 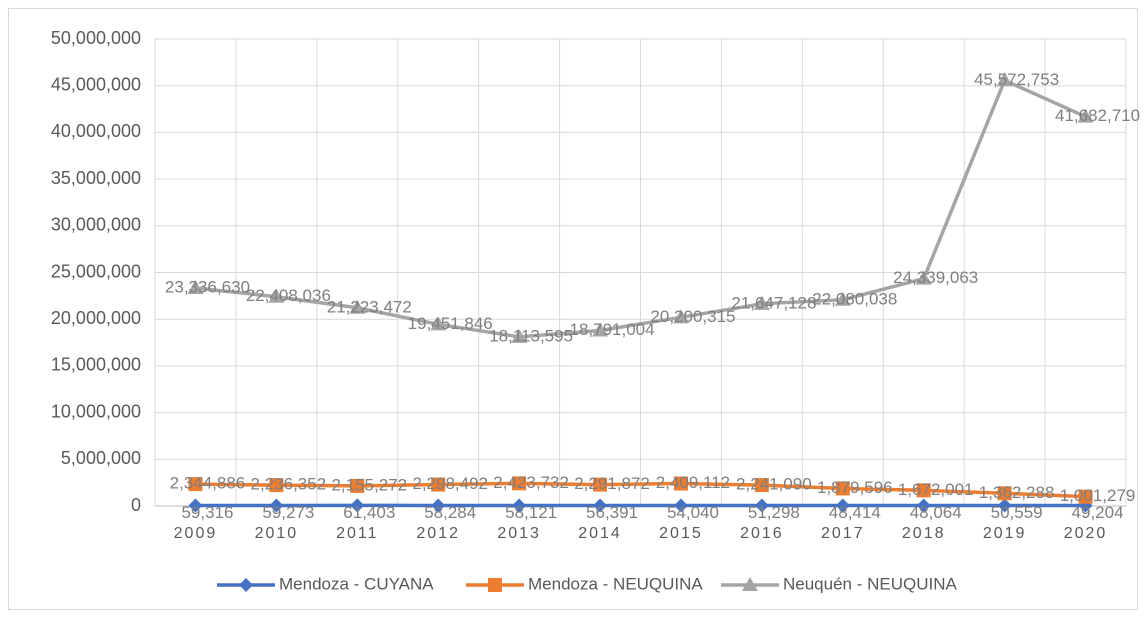 What do you see at coordinates (136, 505) in the screenshot?
I see `y-tick-label: 0` at bounding box center [136, 505].